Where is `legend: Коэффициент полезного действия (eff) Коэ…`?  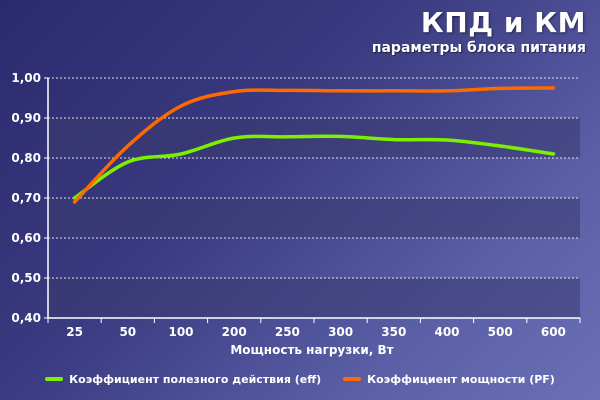 legend: Коэффициент полезного действия (eff) Коэ… is located at coordinates (300, 379).